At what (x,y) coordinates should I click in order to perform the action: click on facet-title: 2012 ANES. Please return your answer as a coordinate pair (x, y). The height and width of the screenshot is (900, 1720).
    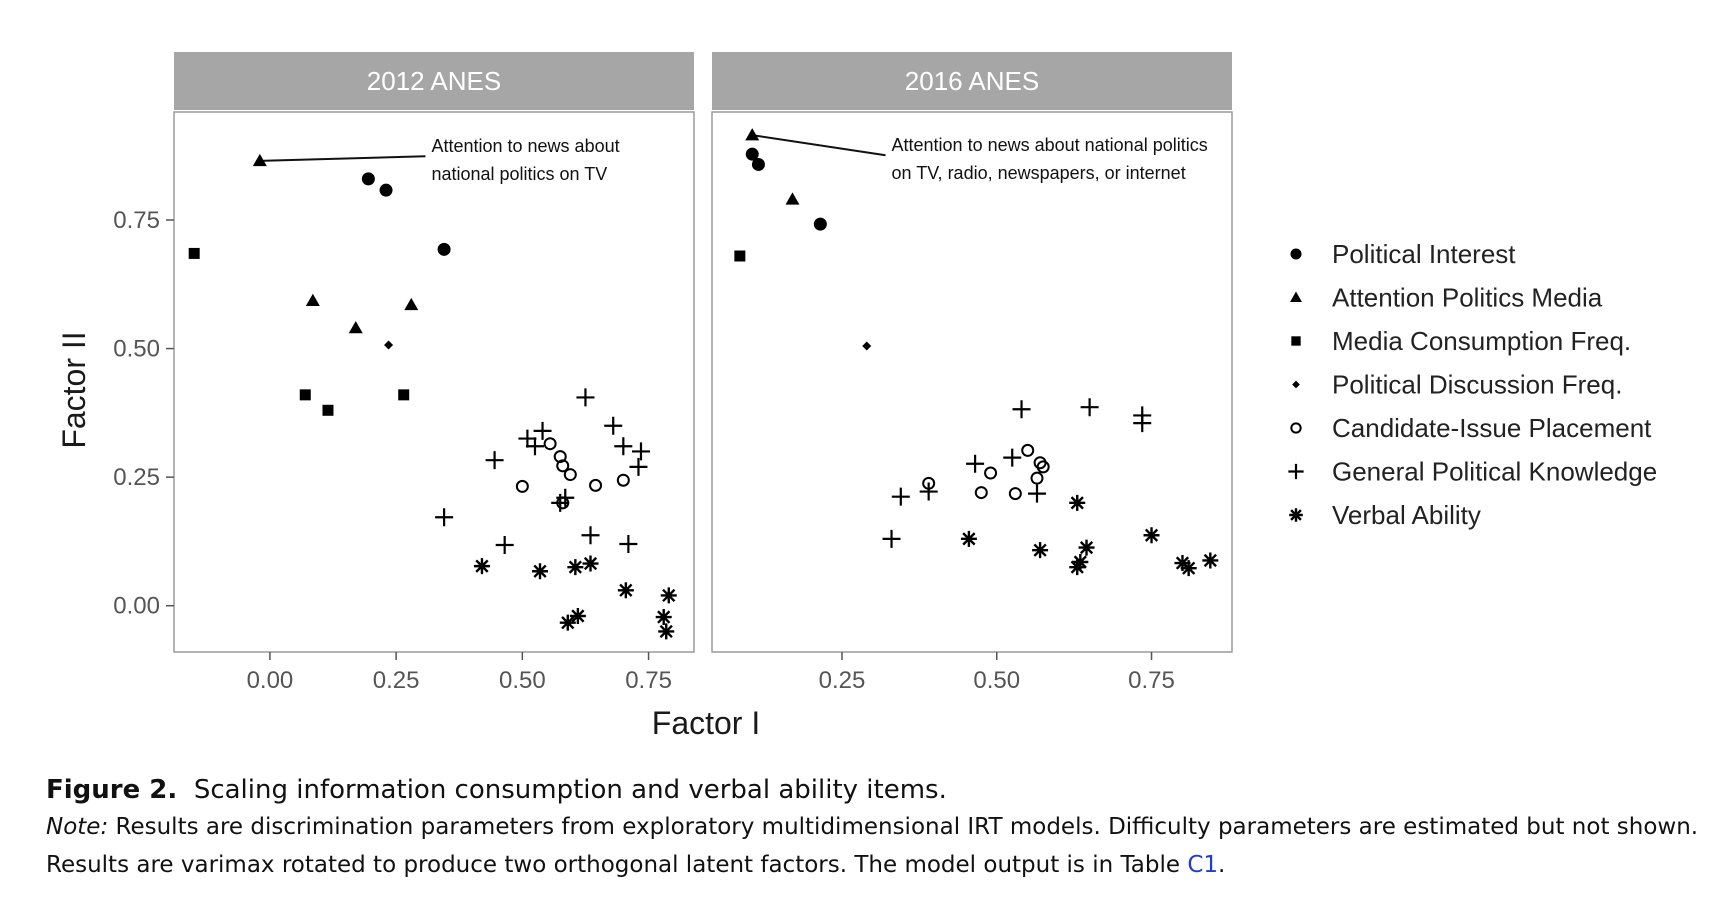
    Looking at the image, I should click on (434, 81).